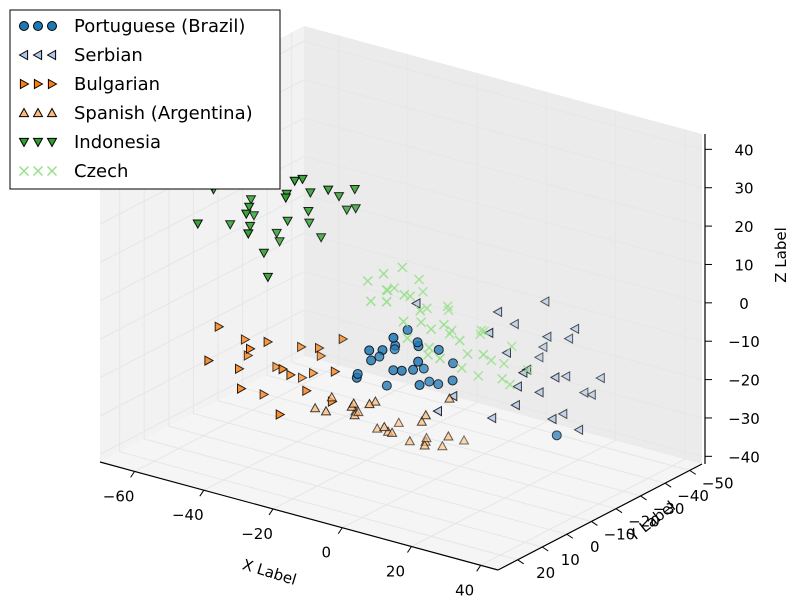  Describe the element at coordinates (101, 171) in the screenshot. I see `legend-label: Czech` at that location.